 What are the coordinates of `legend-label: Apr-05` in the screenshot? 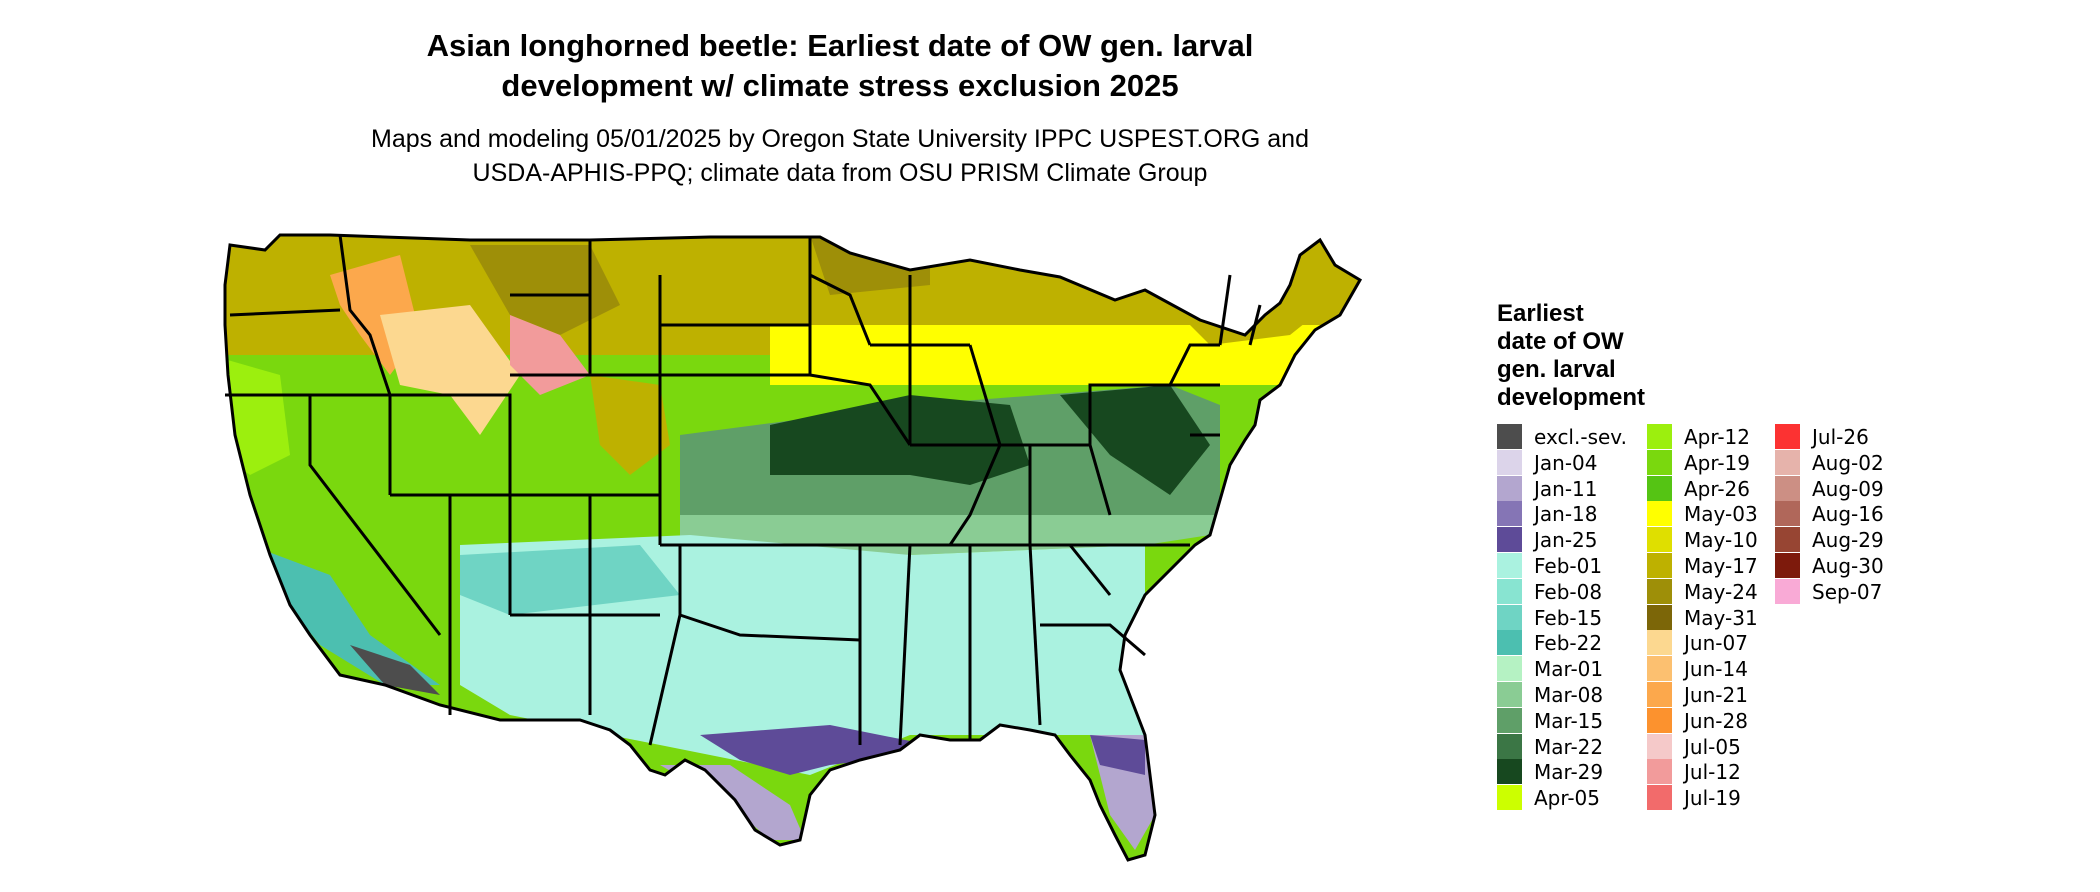 It's located at (1567, 798).